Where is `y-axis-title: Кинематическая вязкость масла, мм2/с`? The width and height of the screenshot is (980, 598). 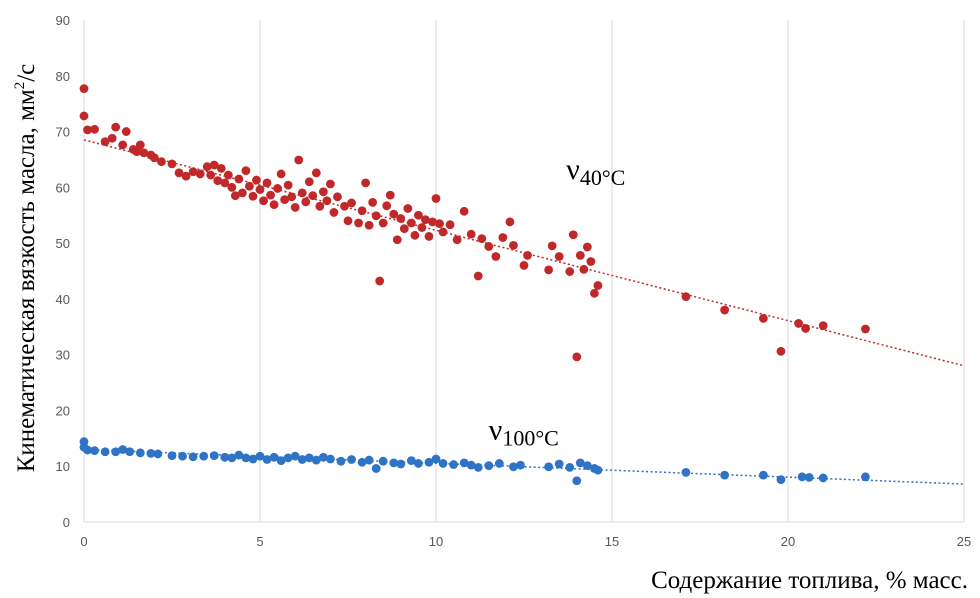
y-axis-title: Кинематическая вязкость масла, мм2/с is located at coordinates (26, 268).